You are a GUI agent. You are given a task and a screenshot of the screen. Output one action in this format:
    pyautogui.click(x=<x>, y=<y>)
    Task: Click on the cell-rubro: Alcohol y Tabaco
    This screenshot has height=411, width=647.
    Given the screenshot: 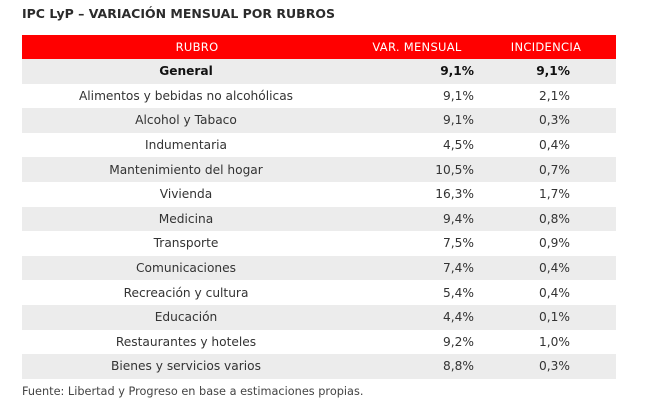 What is the action you would take?
    pyautogui.click(x=186, y=120)
    